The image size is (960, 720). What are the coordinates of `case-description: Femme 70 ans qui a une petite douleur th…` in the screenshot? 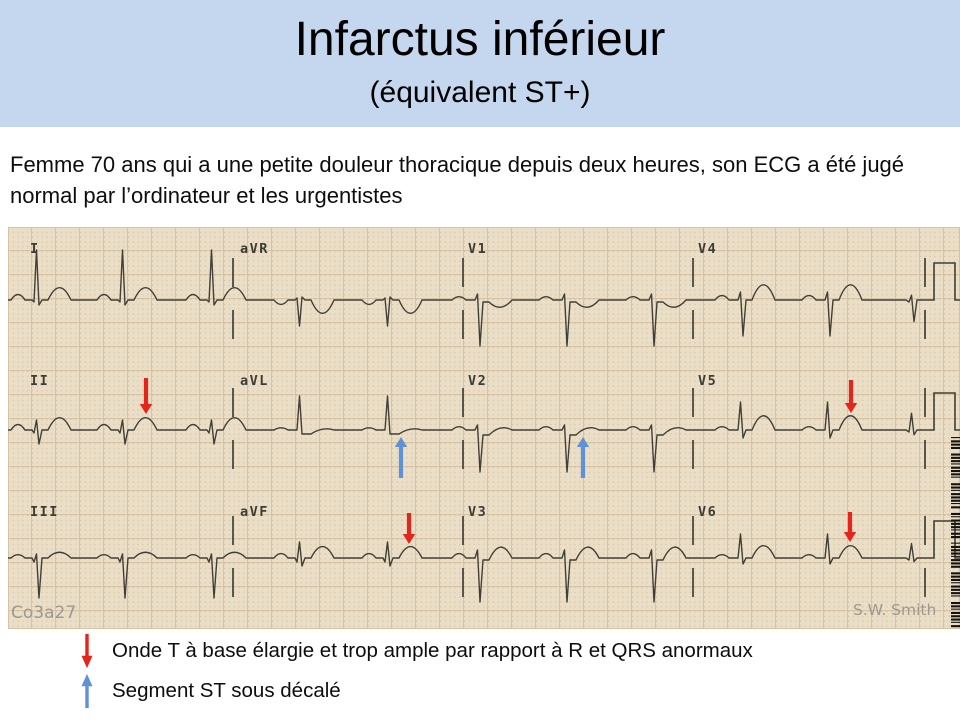 It's located at (457, 180).